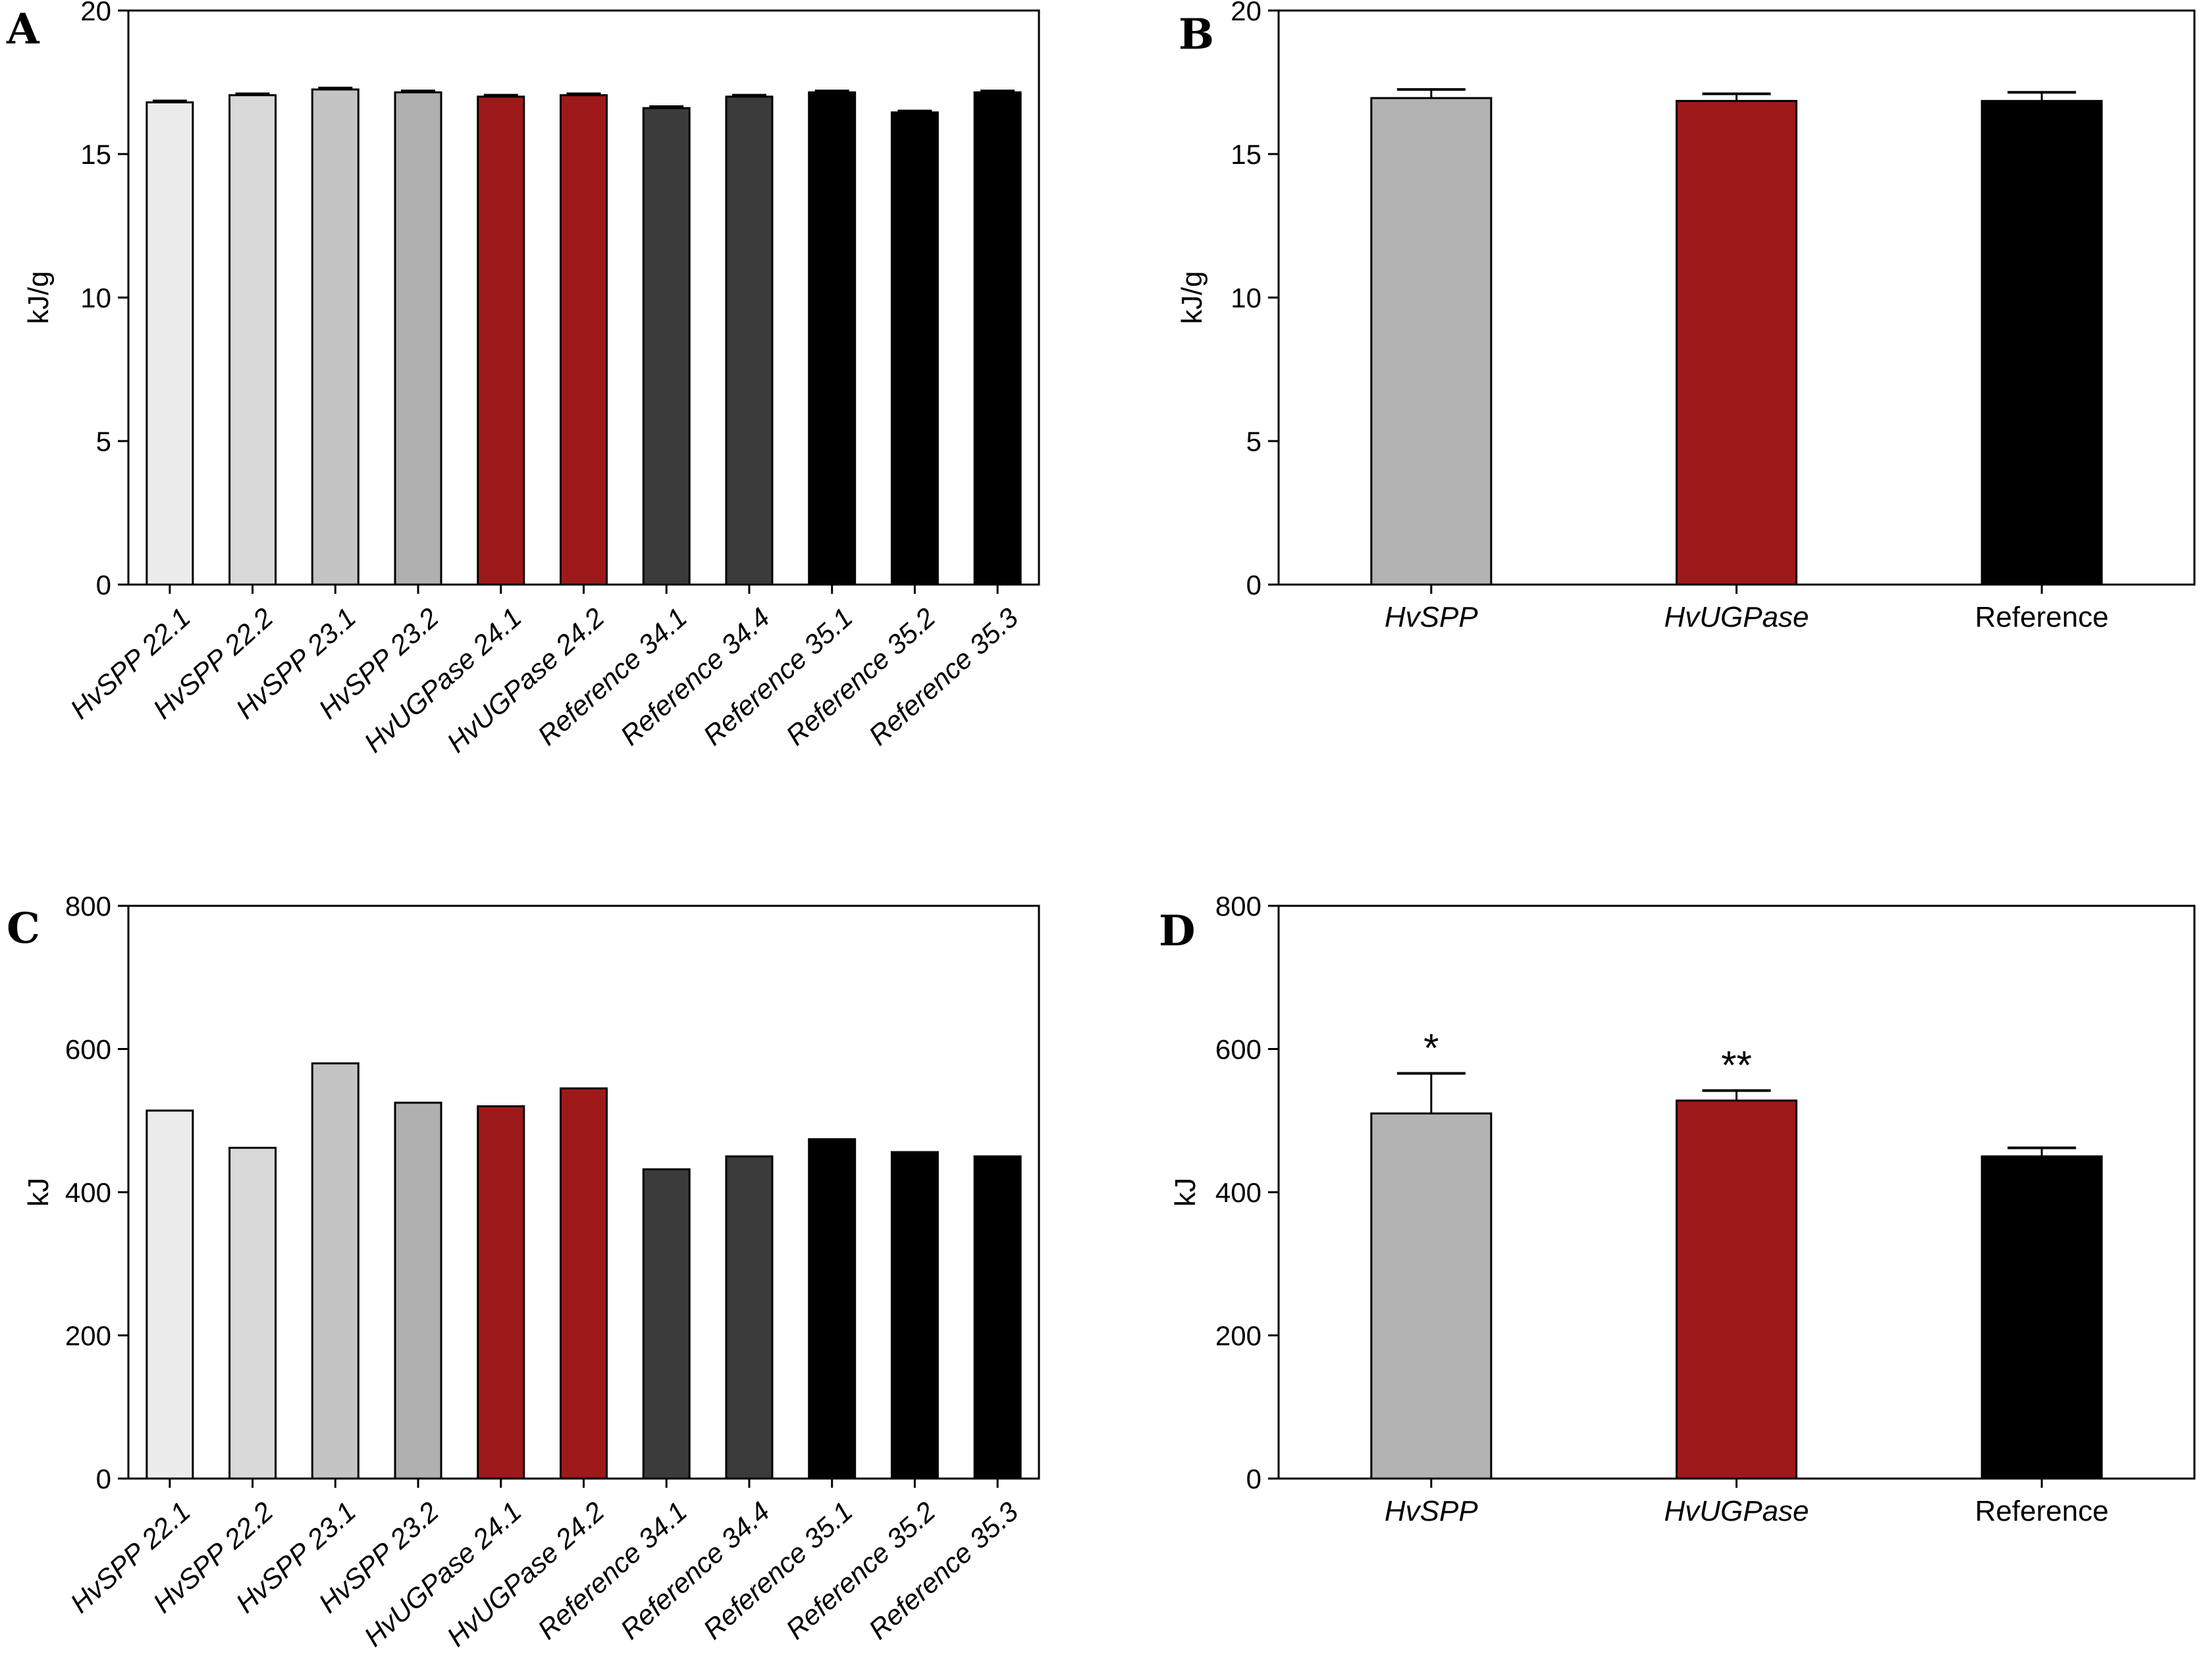 Image resolution: width=2201 pixels, height=1680 pixels. Describe the element at coordinates (1196, 34) in the screenshot. I see `panel-letter: B` at that location.